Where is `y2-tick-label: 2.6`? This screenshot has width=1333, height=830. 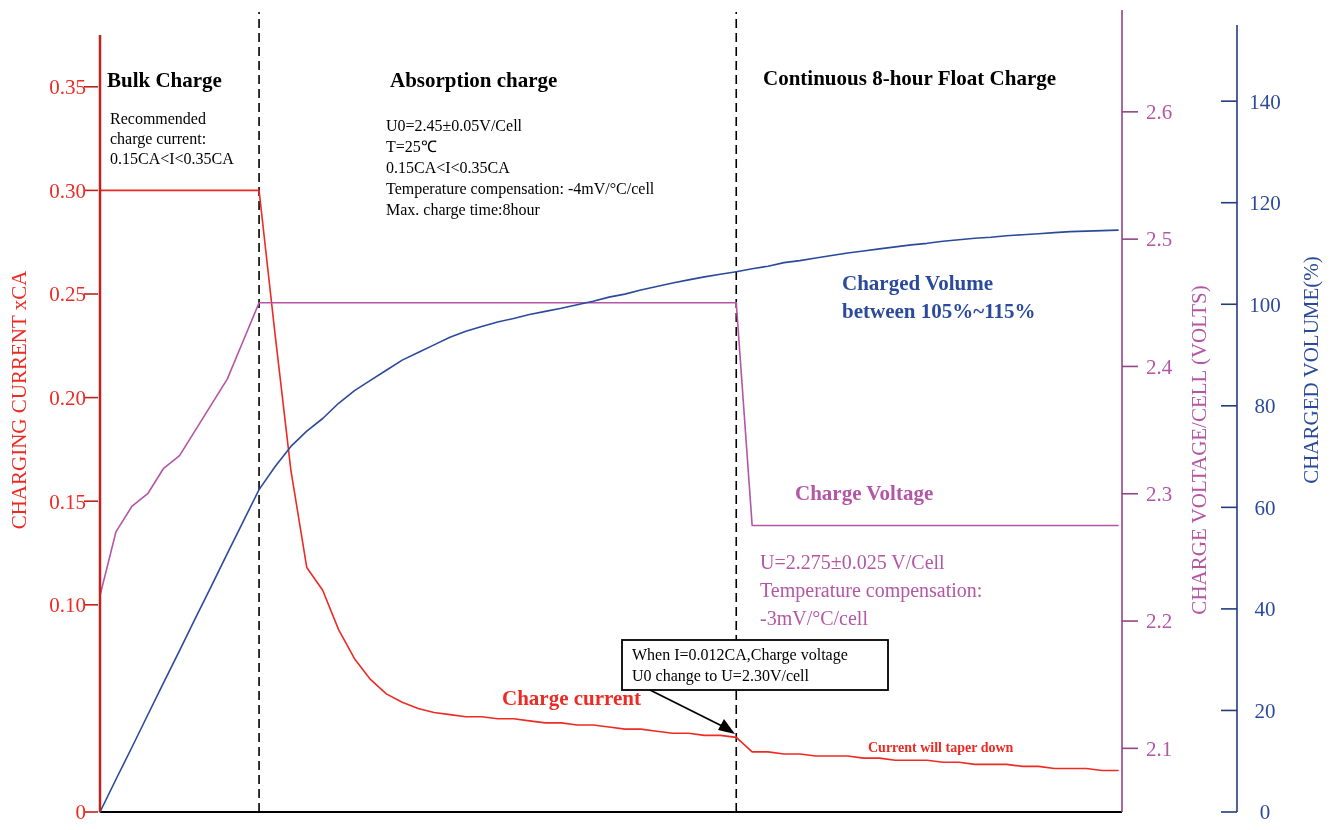 y2-tick-label: 2.6 is located at coordinates (1159, 112).